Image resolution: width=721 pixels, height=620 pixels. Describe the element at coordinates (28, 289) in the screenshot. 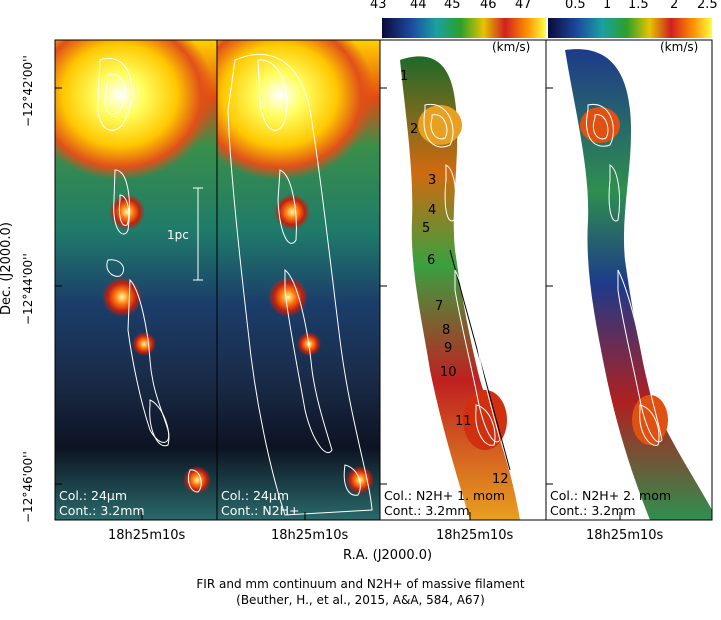

I see `dec-tick-label: −12°44'00''` at that location.